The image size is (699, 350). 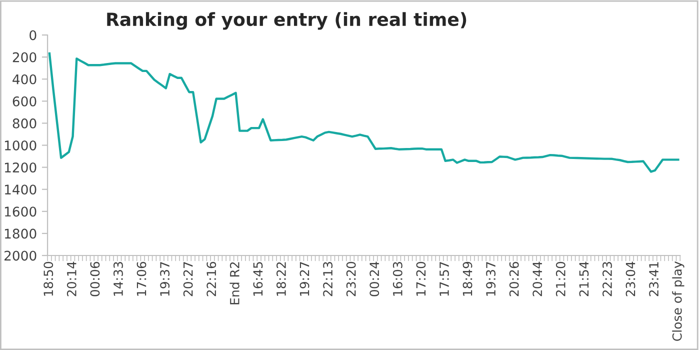 I want to click on x-tick-label: 17:06, so click(x=141, y=279).